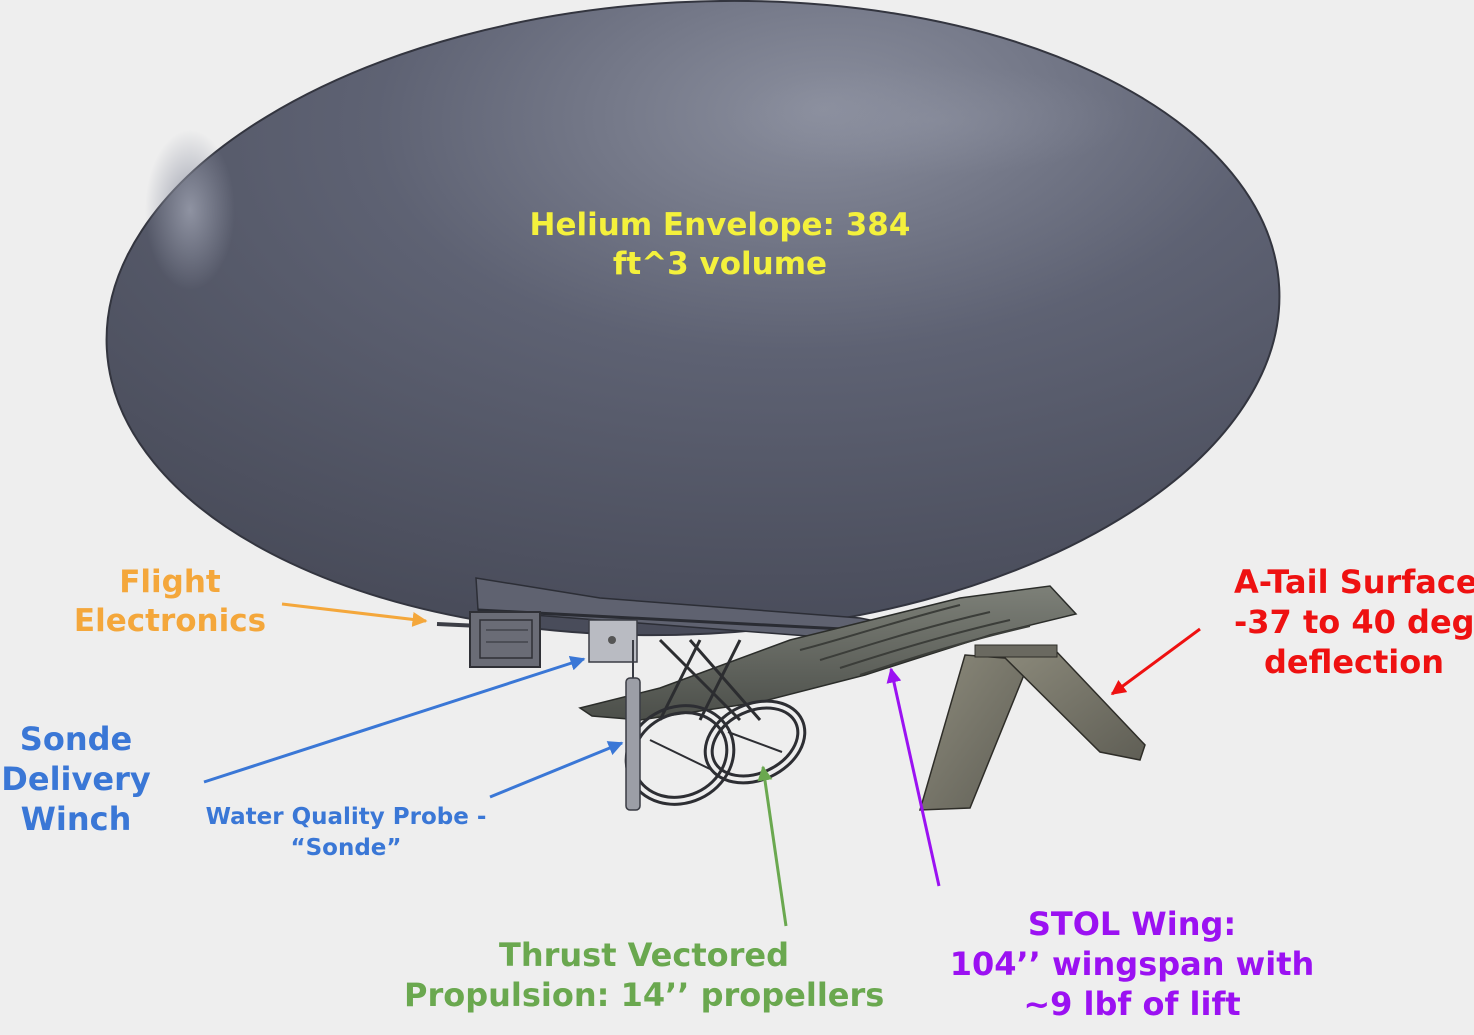 The width and height of the screenshot is (1474, 1035). I want to click on thrust-label-line2: Propulsion: 14’’ propellers, so click(644, 995).